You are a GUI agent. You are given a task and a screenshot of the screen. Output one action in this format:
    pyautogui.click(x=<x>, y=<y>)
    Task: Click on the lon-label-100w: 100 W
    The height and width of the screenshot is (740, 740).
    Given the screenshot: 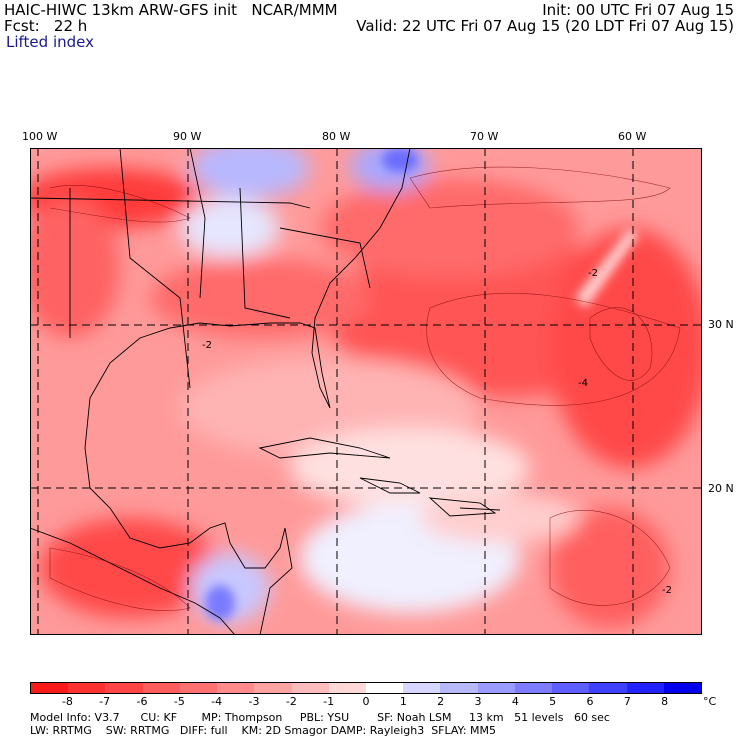 What is the action you would take?
    pyautogui.click(x=40, y=136)
    